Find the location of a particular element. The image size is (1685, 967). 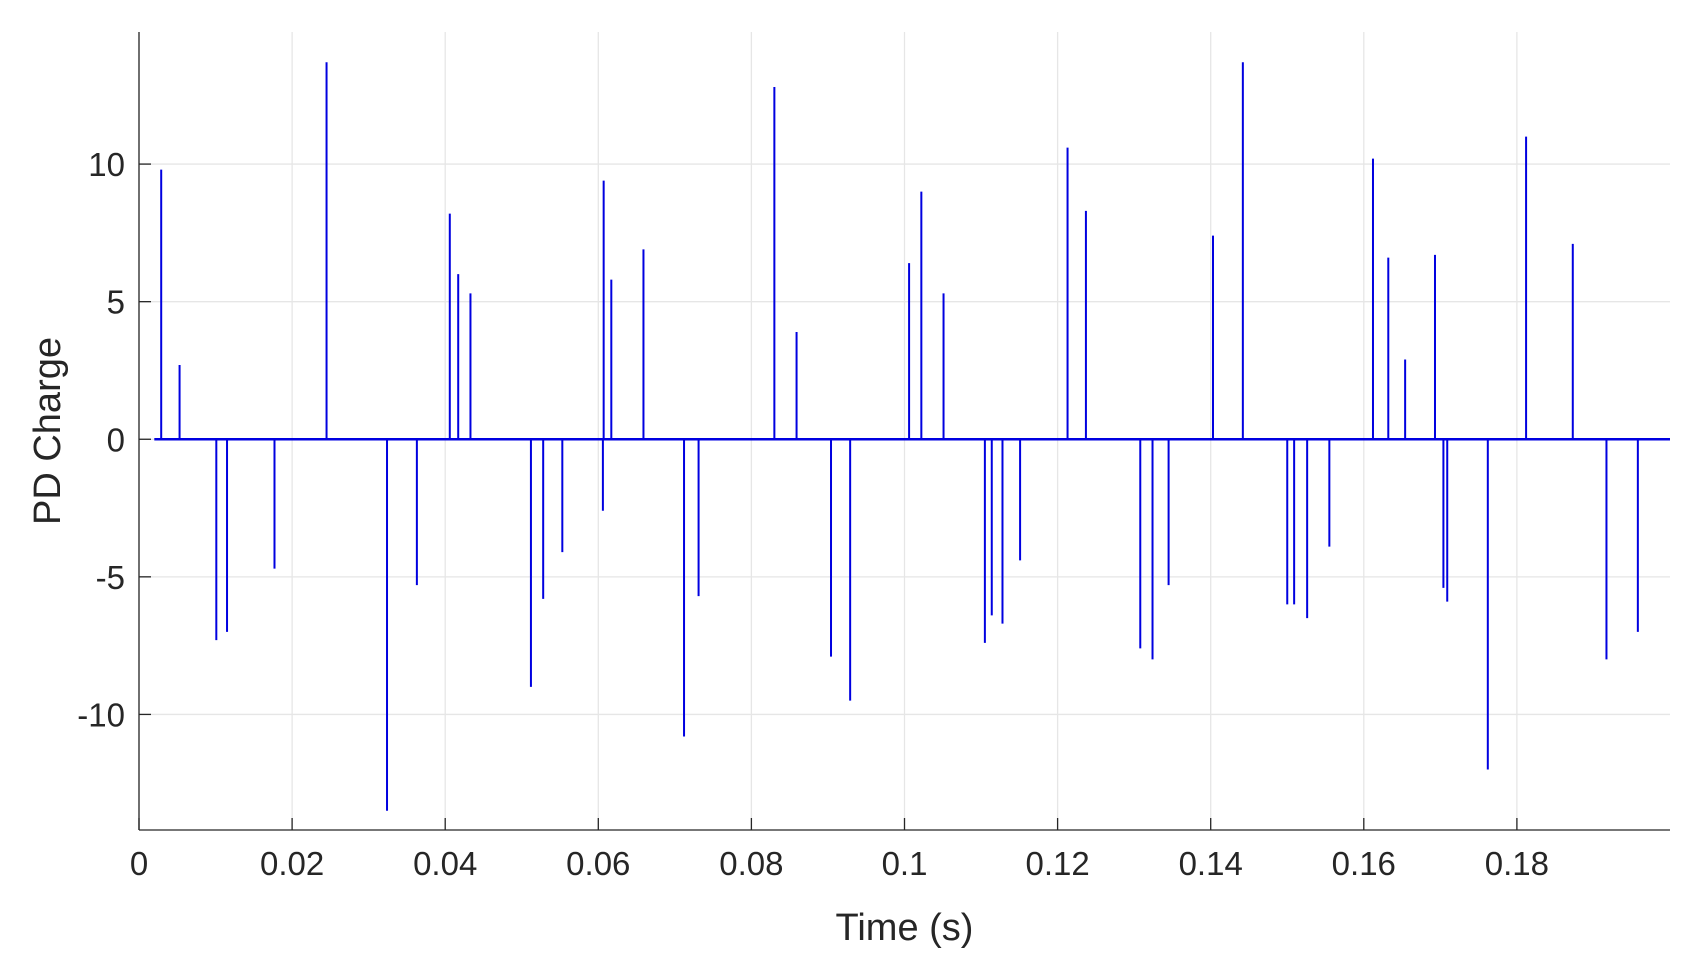

y-tick-label: 10 is located at coordinates (106, 164).